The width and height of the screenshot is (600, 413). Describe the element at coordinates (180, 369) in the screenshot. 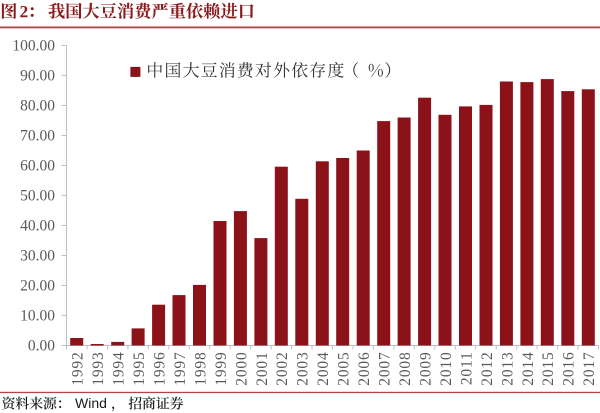

I see `svg-text: 1997` at that location.